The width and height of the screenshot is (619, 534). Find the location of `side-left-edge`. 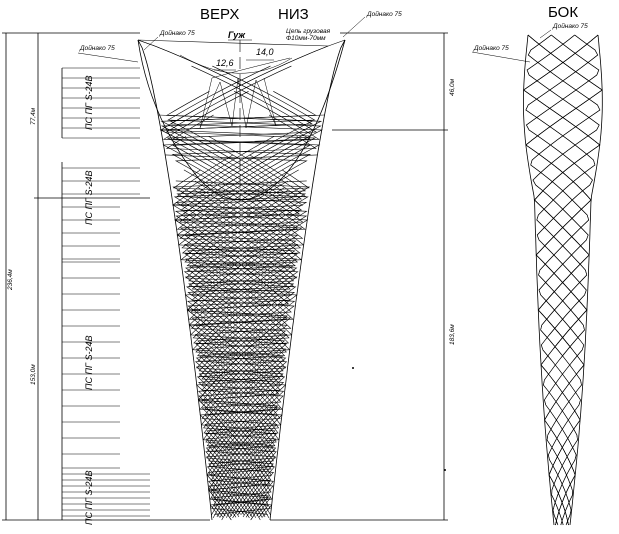

side-left-edge is located at coordinates (538, 280).